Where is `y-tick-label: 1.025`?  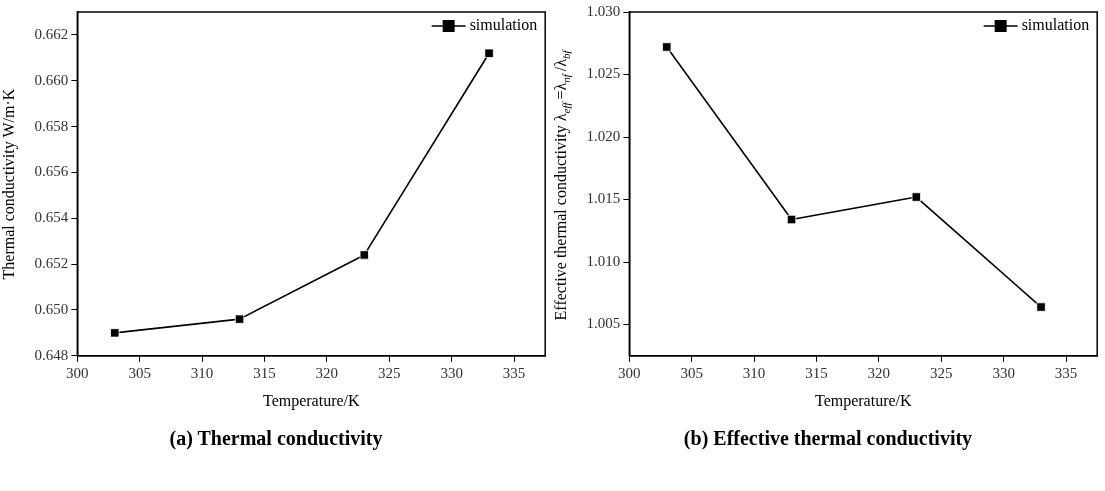
y-tick-label: 1.025 is located at coordinates (603, 73).